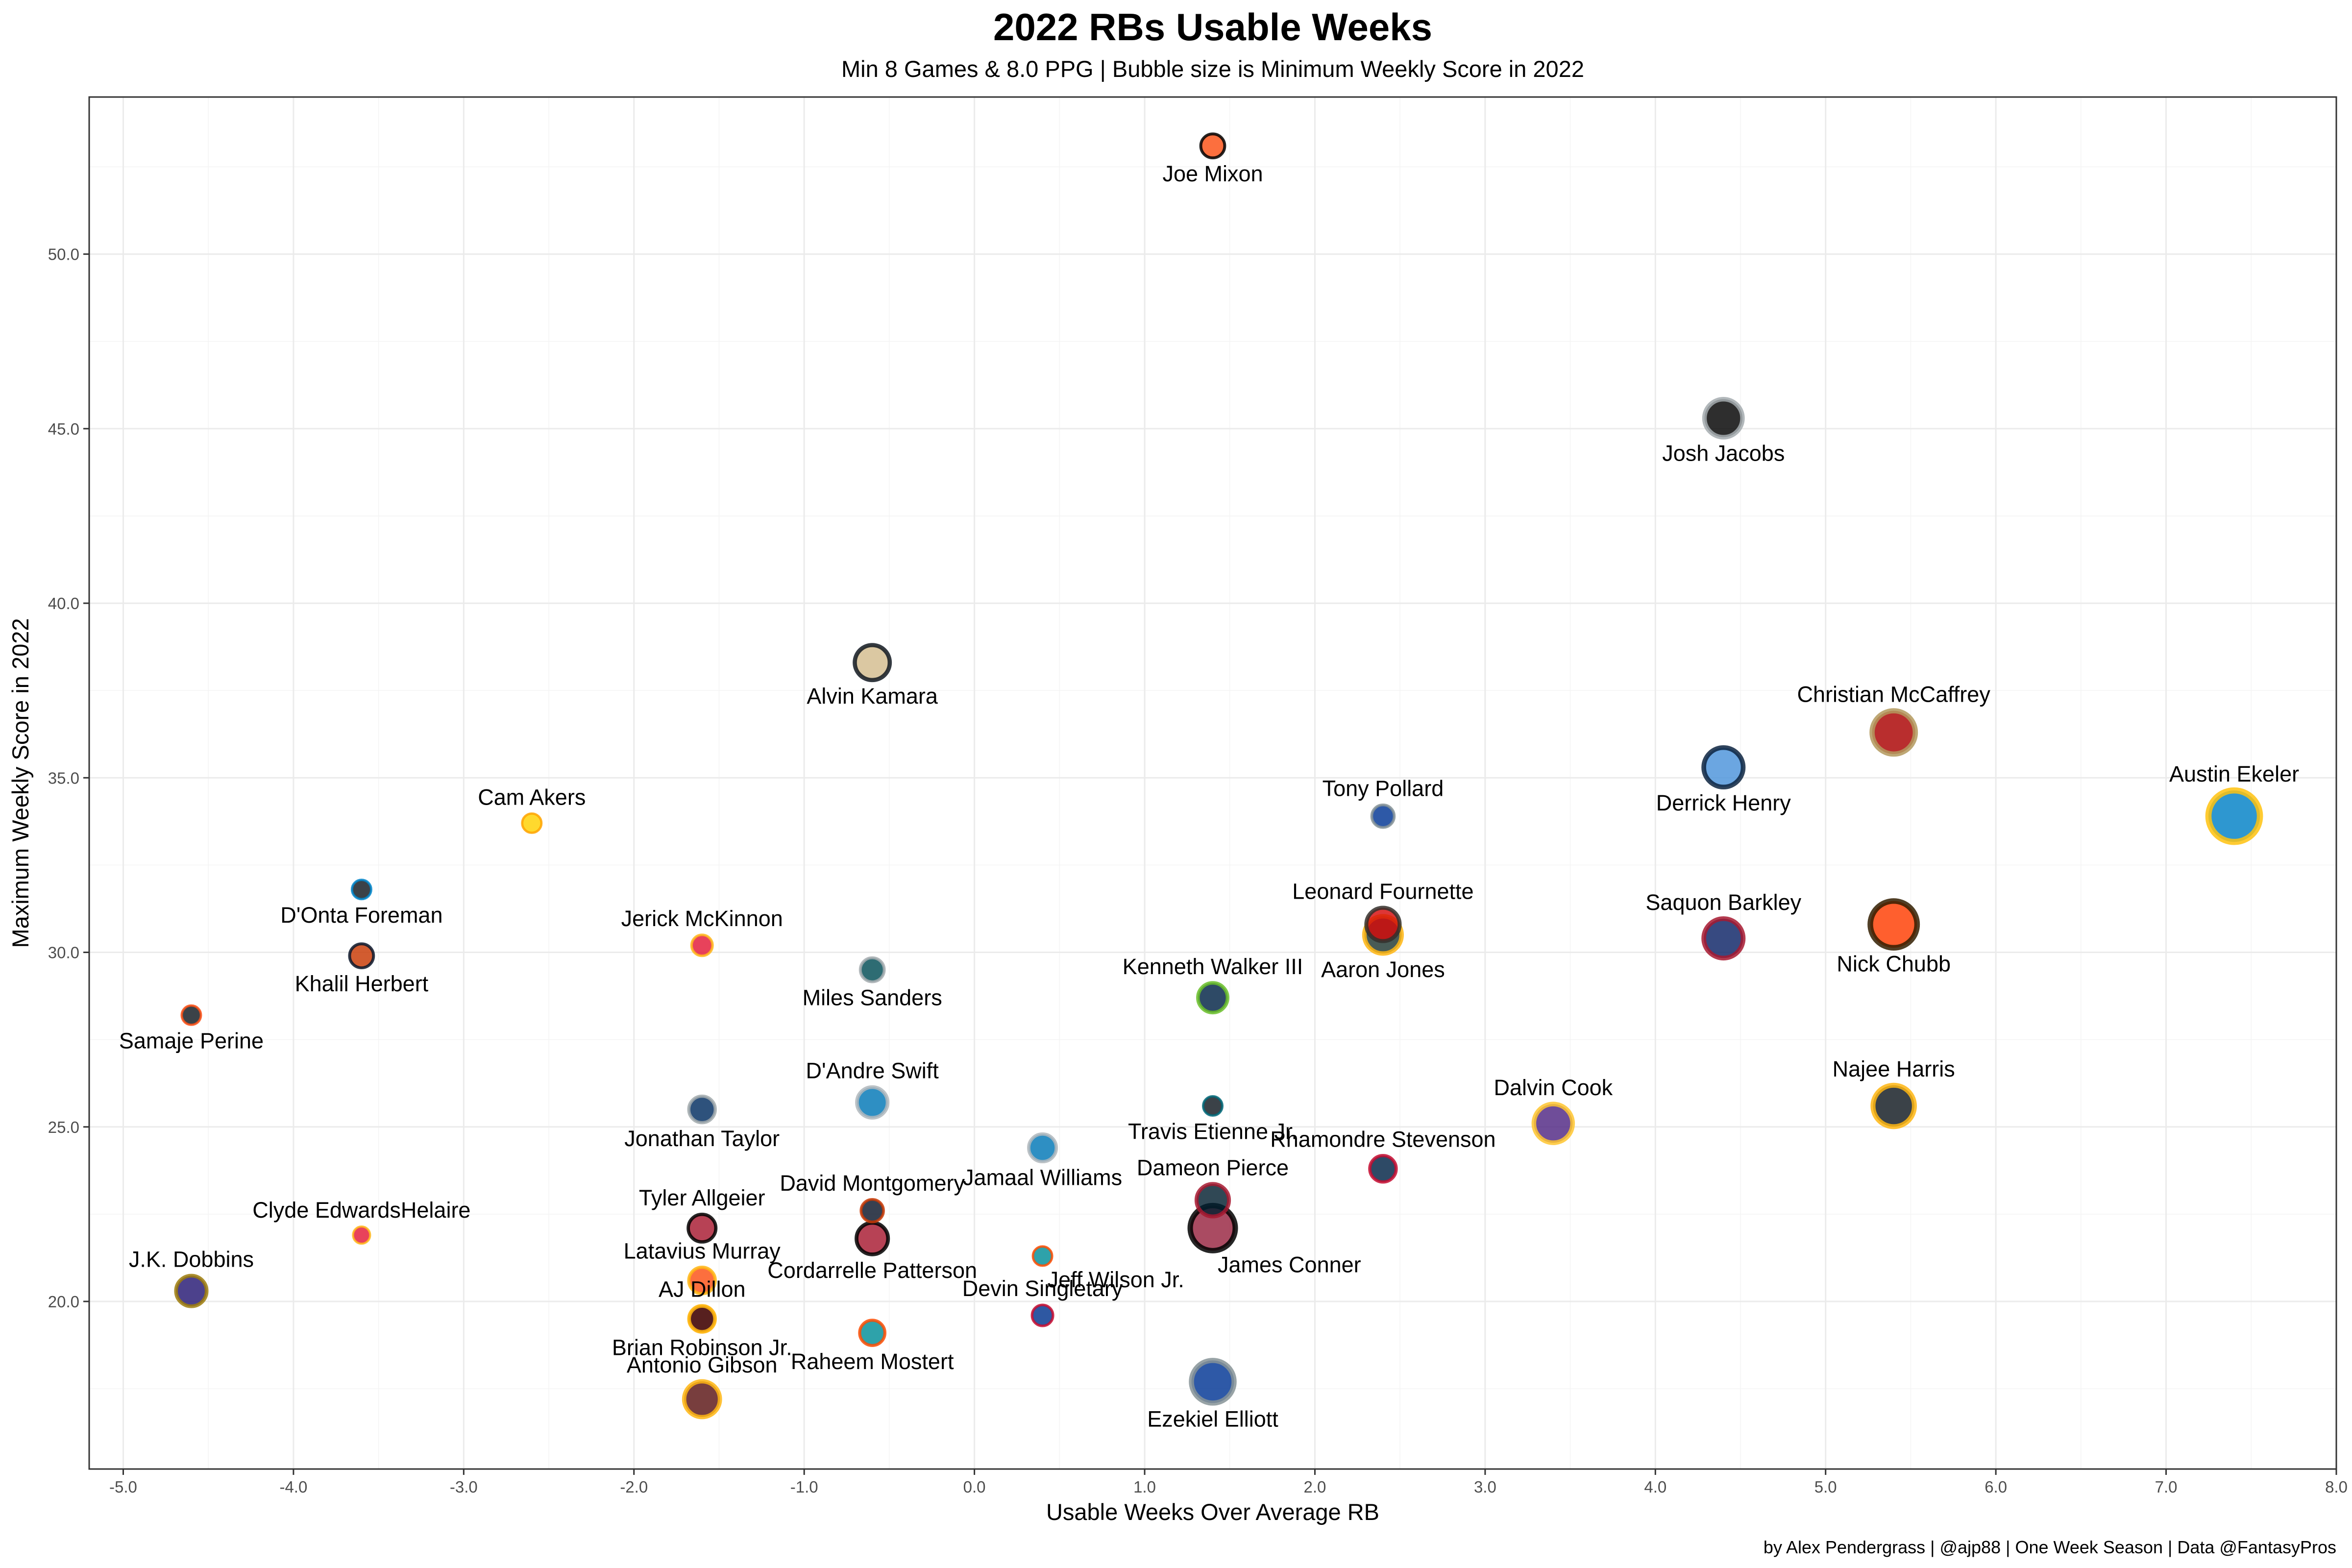 The image size is (2352, 1568). I want to click on point-label: Khalil Herbert, so click(362, 983).